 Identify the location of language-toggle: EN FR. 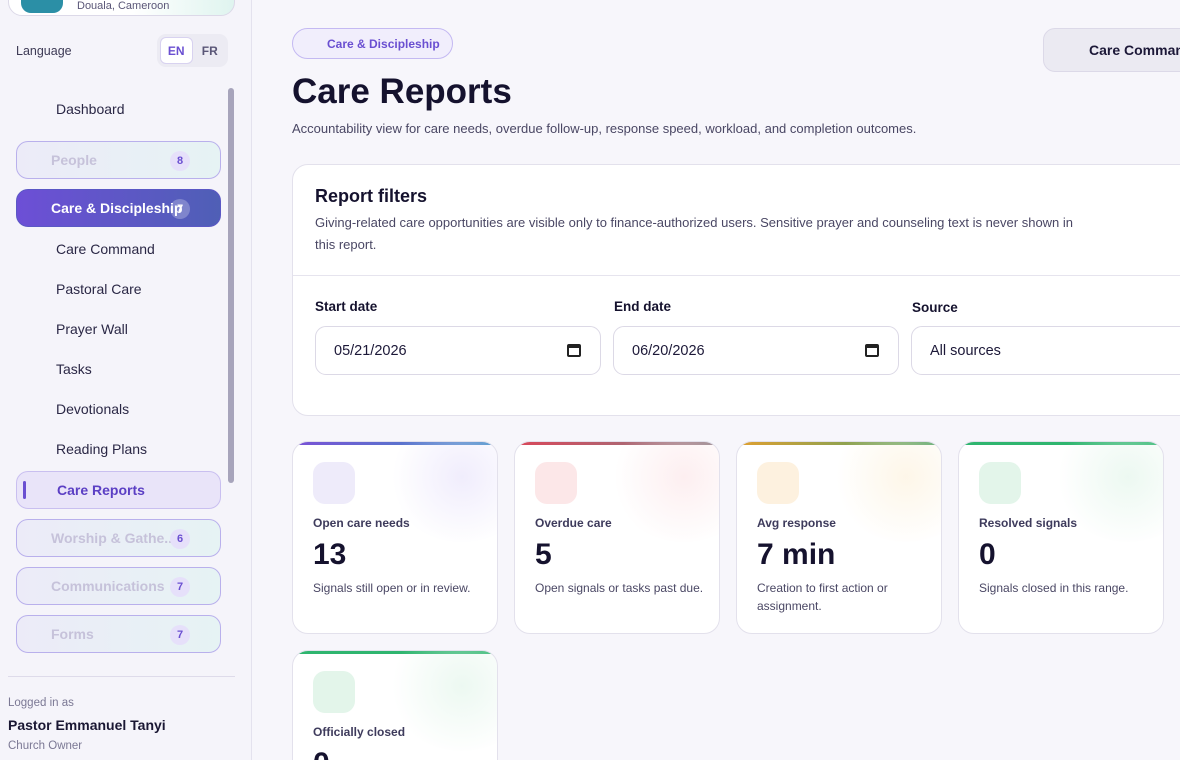
(192, 50).